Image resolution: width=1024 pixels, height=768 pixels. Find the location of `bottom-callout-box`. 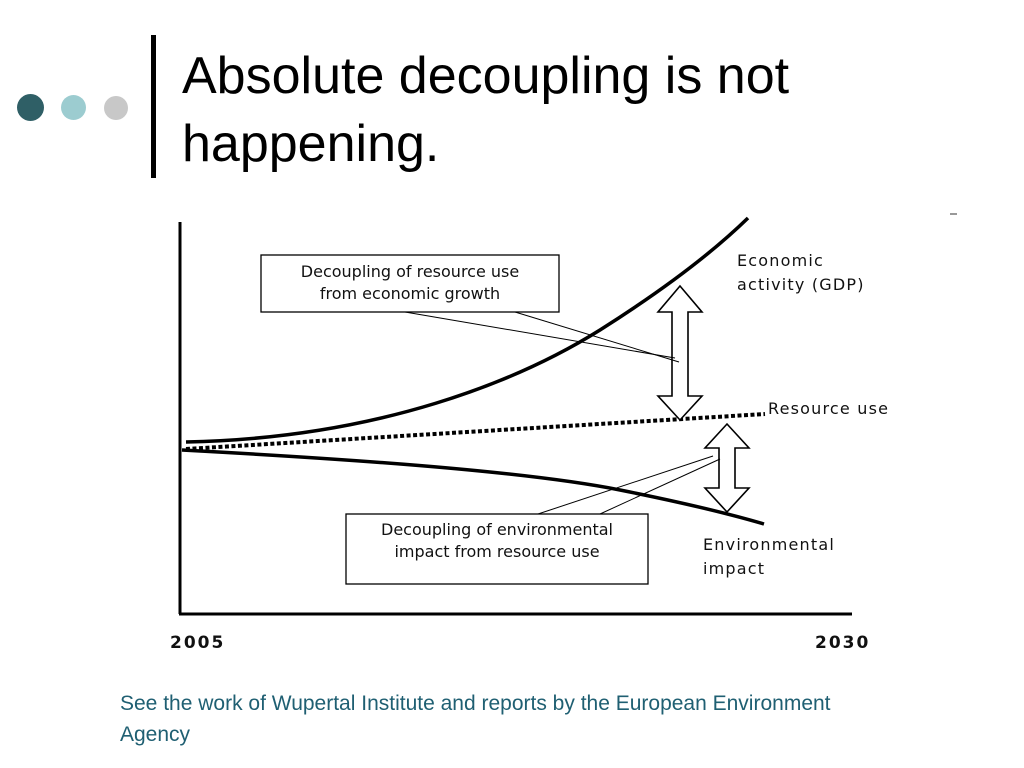

bottom-callout-box is located at coordinates (497, 549).